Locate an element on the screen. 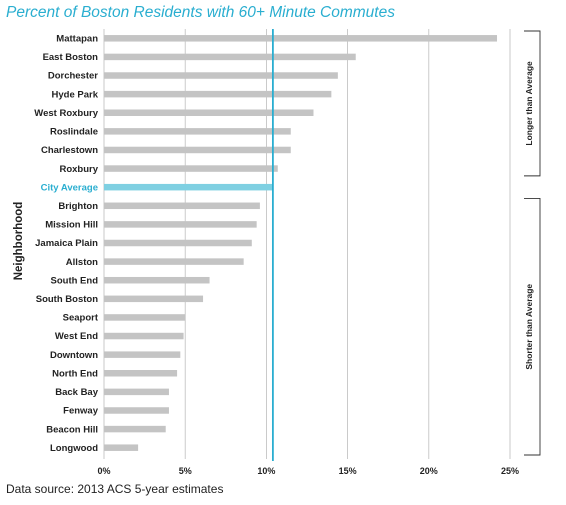 Image resolution: width=566 pixels, height=505 pixels. category-label: Downtown is located at coordinates (74, 355).